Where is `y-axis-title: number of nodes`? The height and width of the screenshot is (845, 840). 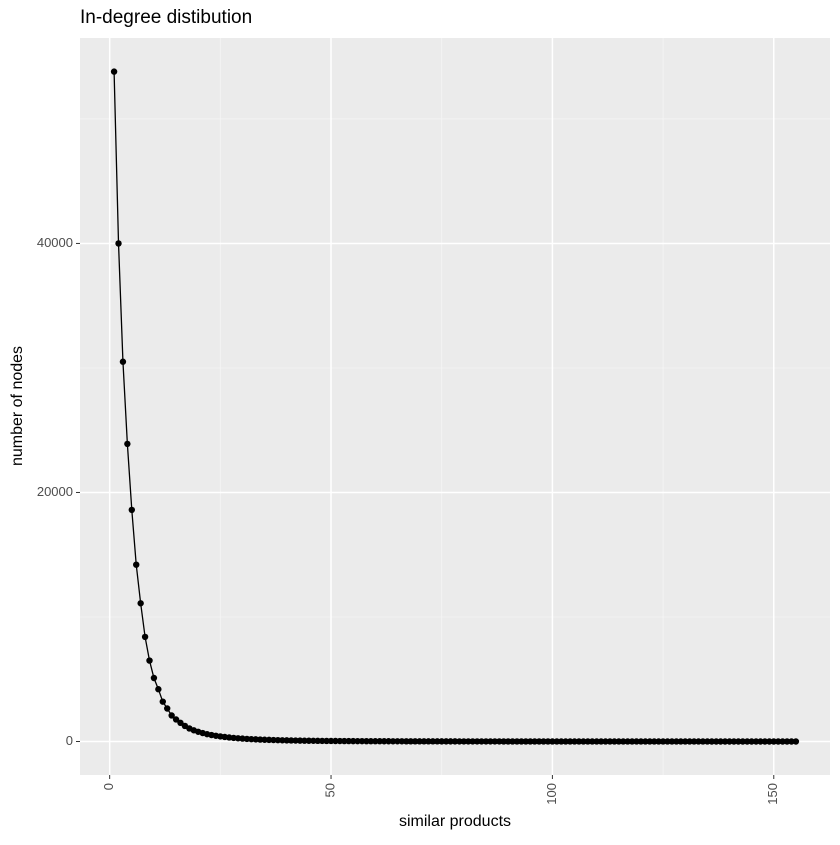 y-axis-title: number of nodes is located at coordinates (17, 406).